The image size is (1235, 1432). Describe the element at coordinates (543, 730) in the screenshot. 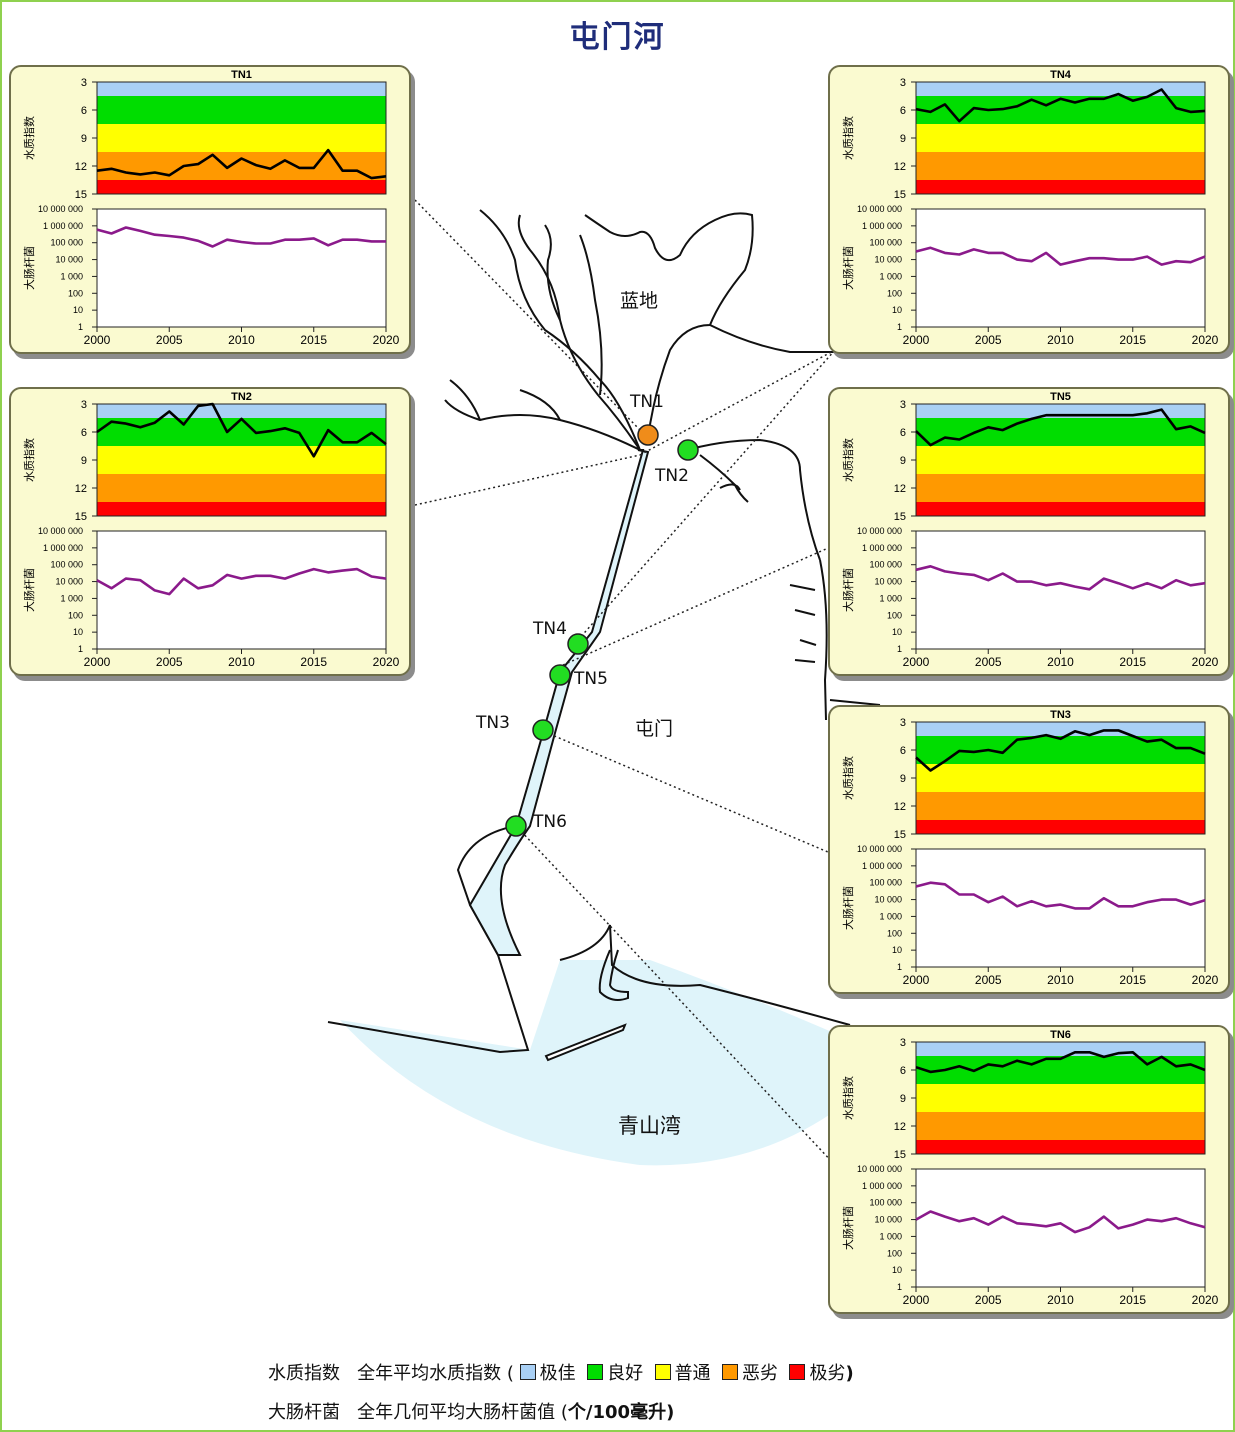

I see `station-marker-tn3` at that location.